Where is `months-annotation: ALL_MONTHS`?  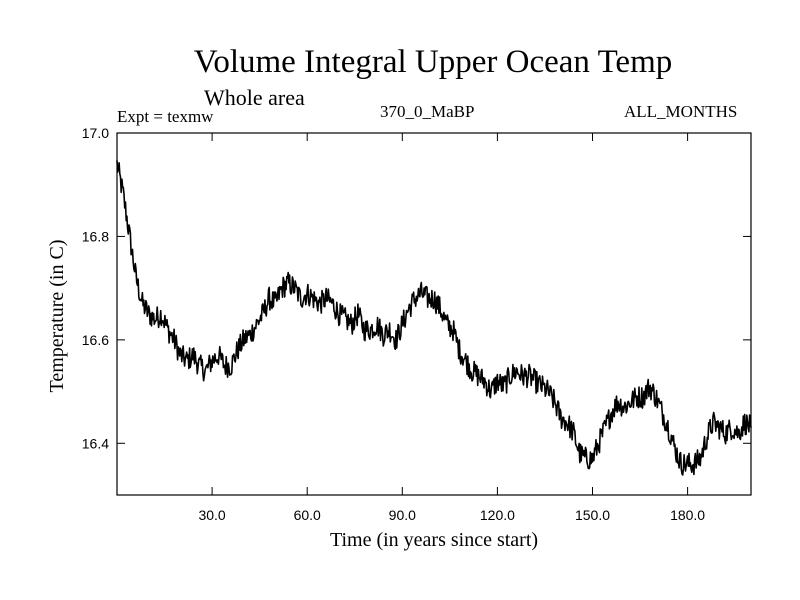 months-annotation: ALL_MONTHS is located at coordinates (681, 111).